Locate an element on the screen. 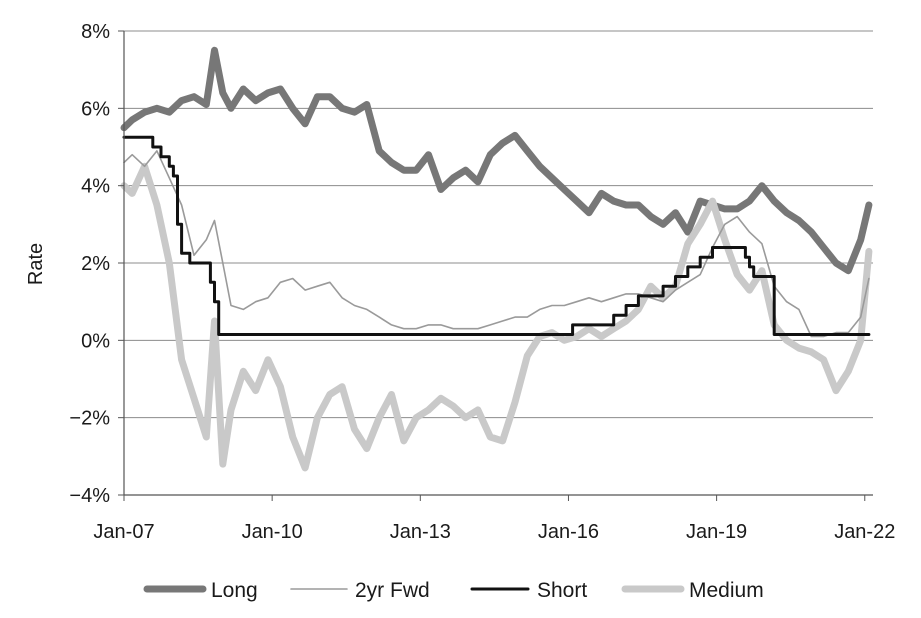 The width and height of the screenshot is (921, 618). y-tick-label: 2% is located at coordinates (95, 264).